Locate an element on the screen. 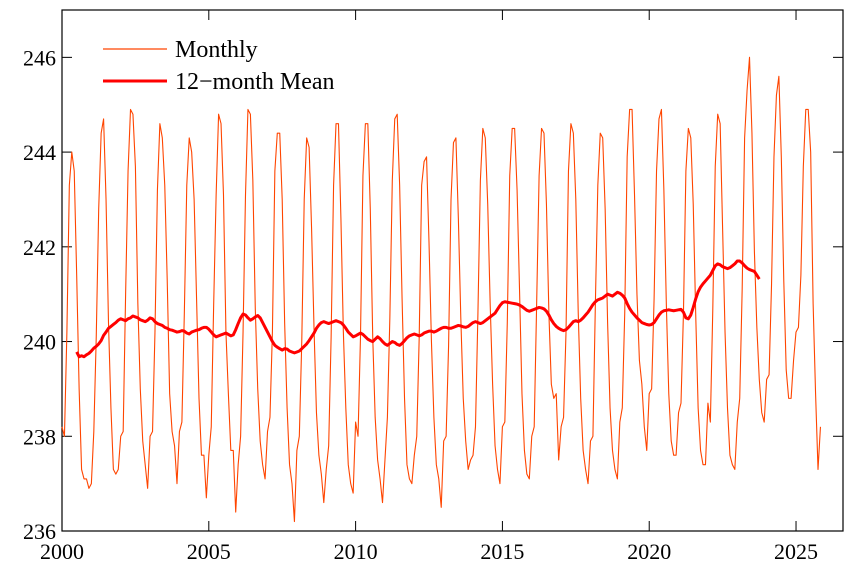 This screenshot has height=566, width=846. series-12-month-mean-line is located at coordinates (418, 309).